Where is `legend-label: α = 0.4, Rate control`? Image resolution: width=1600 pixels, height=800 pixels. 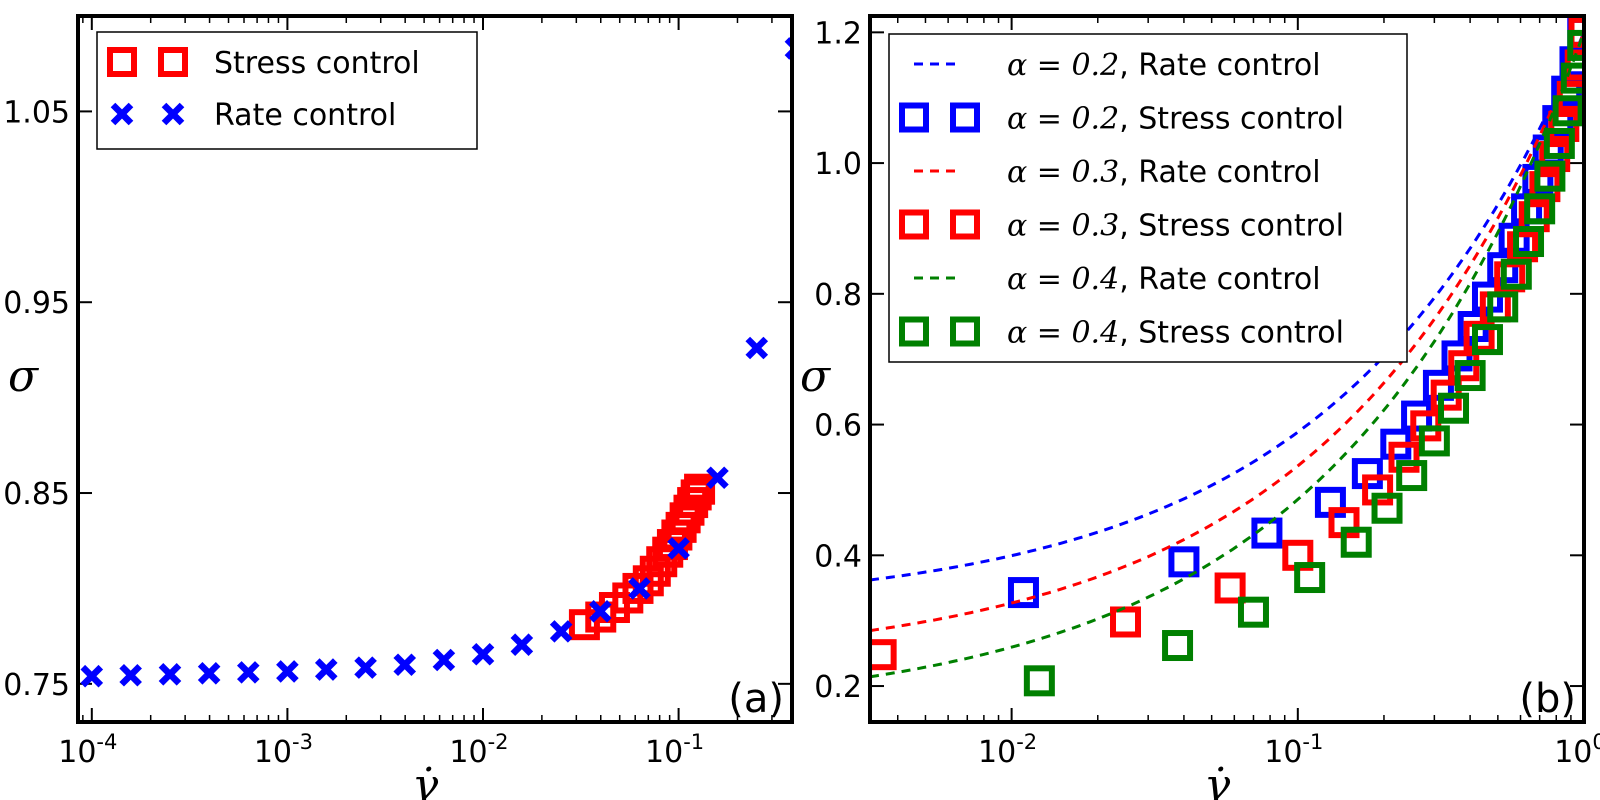 legend-label: α = 0.4, Rate control is located at coordinates (1164, 279).